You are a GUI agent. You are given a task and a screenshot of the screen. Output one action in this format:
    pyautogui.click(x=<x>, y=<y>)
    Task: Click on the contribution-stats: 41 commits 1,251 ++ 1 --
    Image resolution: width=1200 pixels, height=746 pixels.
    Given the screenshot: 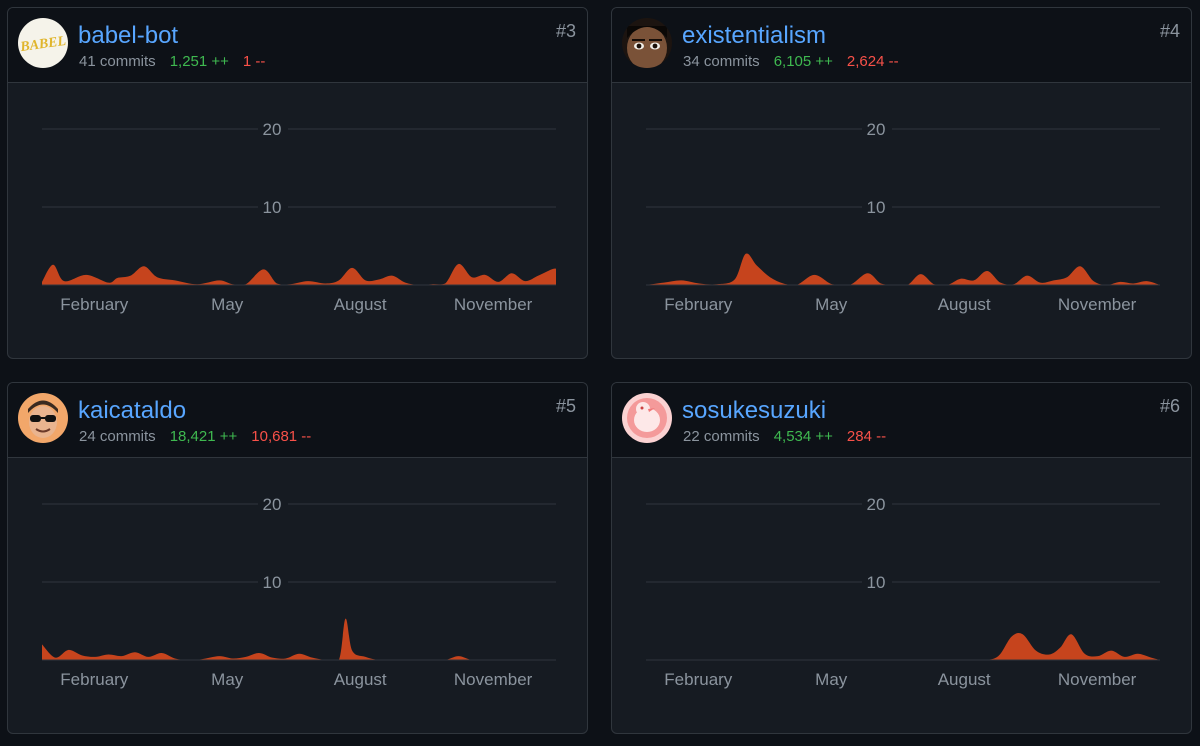 What is the action you would take?
    pyautogui.click(x=179, y=62)
    